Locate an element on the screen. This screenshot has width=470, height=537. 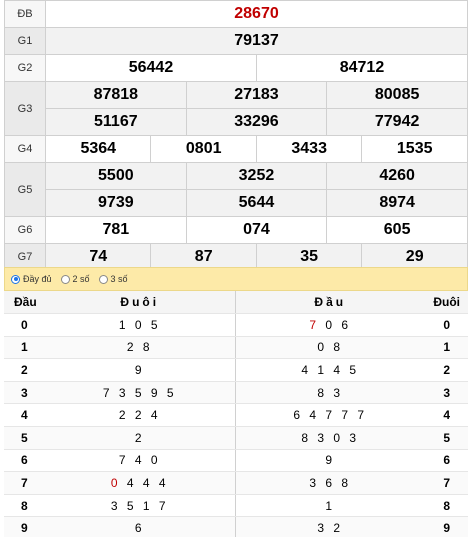
g3-number: 77942 is located at coordinates (397, 122).